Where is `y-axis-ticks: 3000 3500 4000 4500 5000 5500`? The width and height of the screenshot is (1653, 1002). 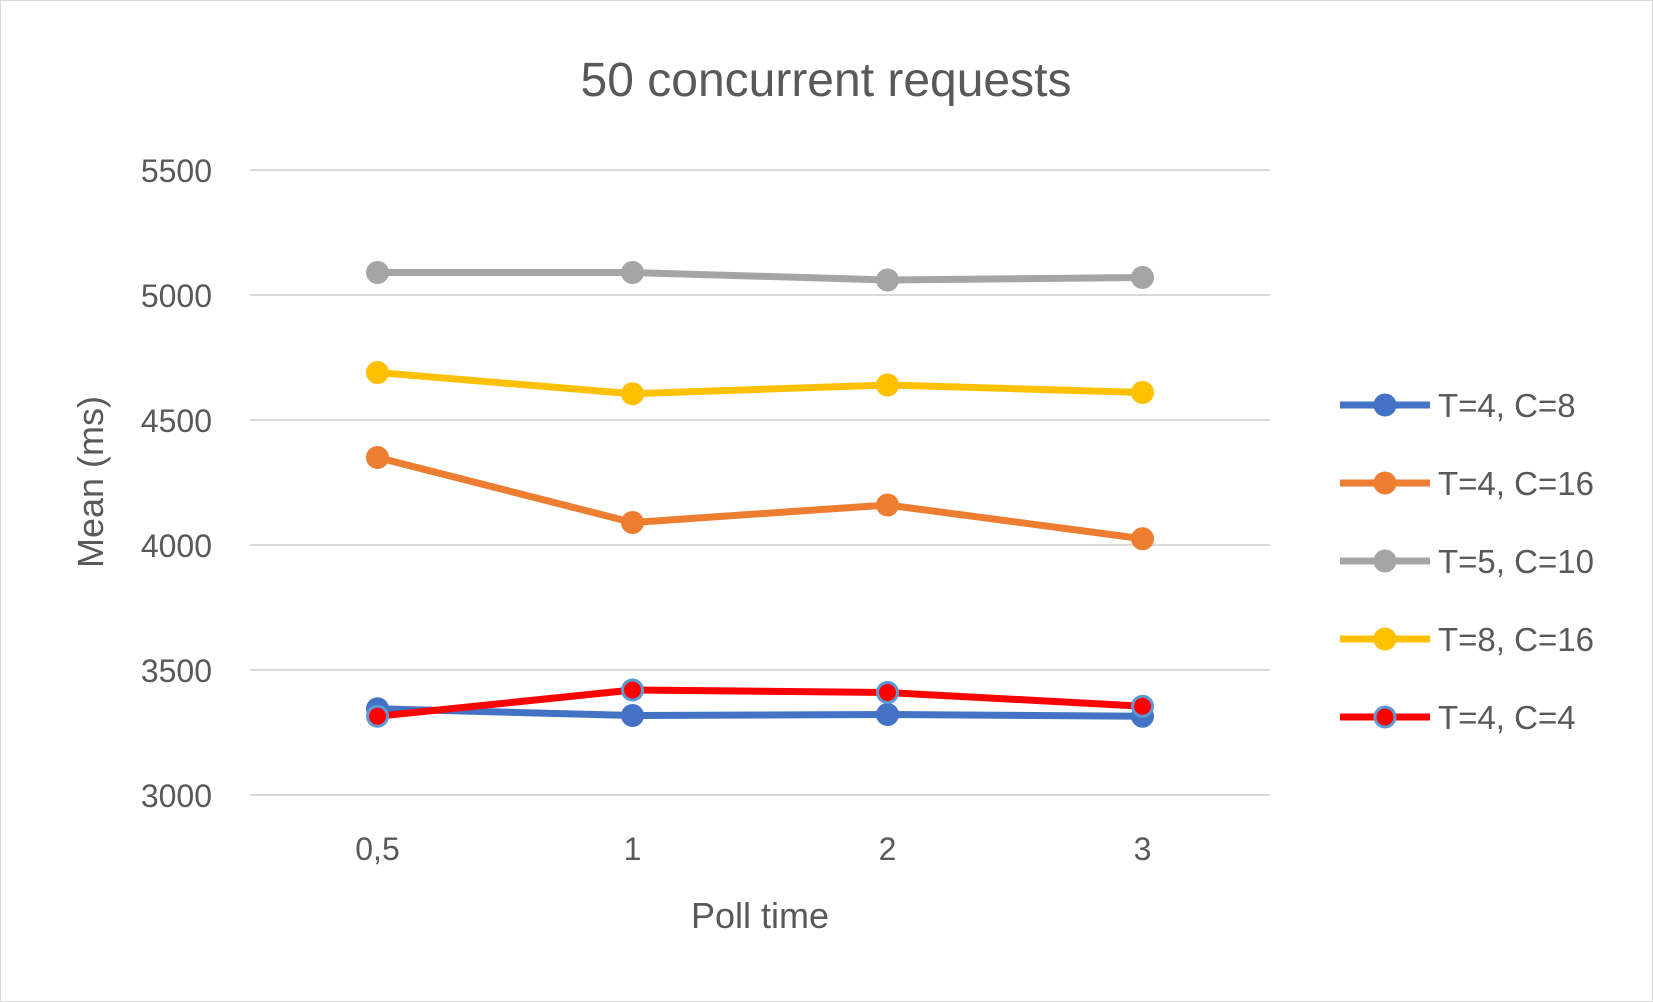 y-axis-ticks: 3000 3500 4000 4500 5000 5500 is located at coordinates (176, 483).